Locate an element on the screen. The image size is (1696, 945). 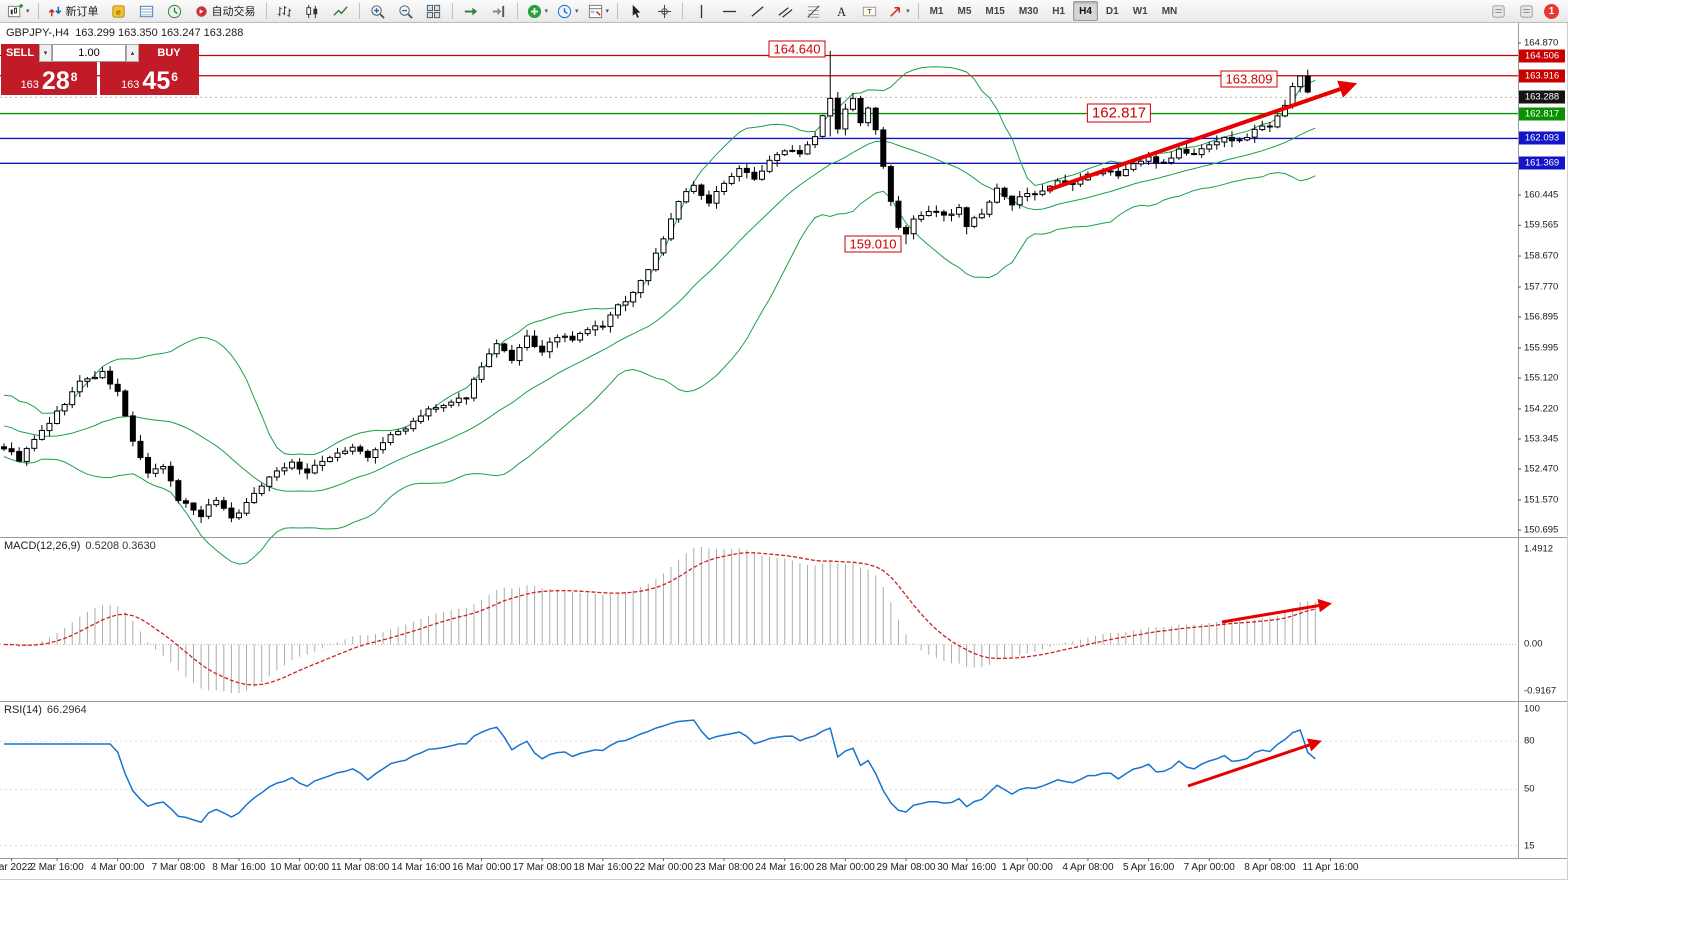
autotrading-icon is located at coordinates (201, 11).